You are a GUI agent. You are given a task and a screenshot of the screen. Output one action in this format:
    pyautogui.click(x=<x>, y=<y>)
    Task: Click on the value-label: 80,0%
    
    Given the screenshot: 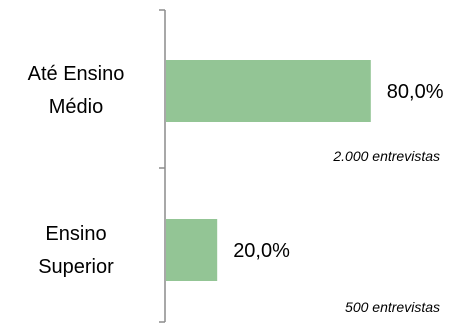 What is the action you would take?
    pyautogui.click(x=415, y=92)
    